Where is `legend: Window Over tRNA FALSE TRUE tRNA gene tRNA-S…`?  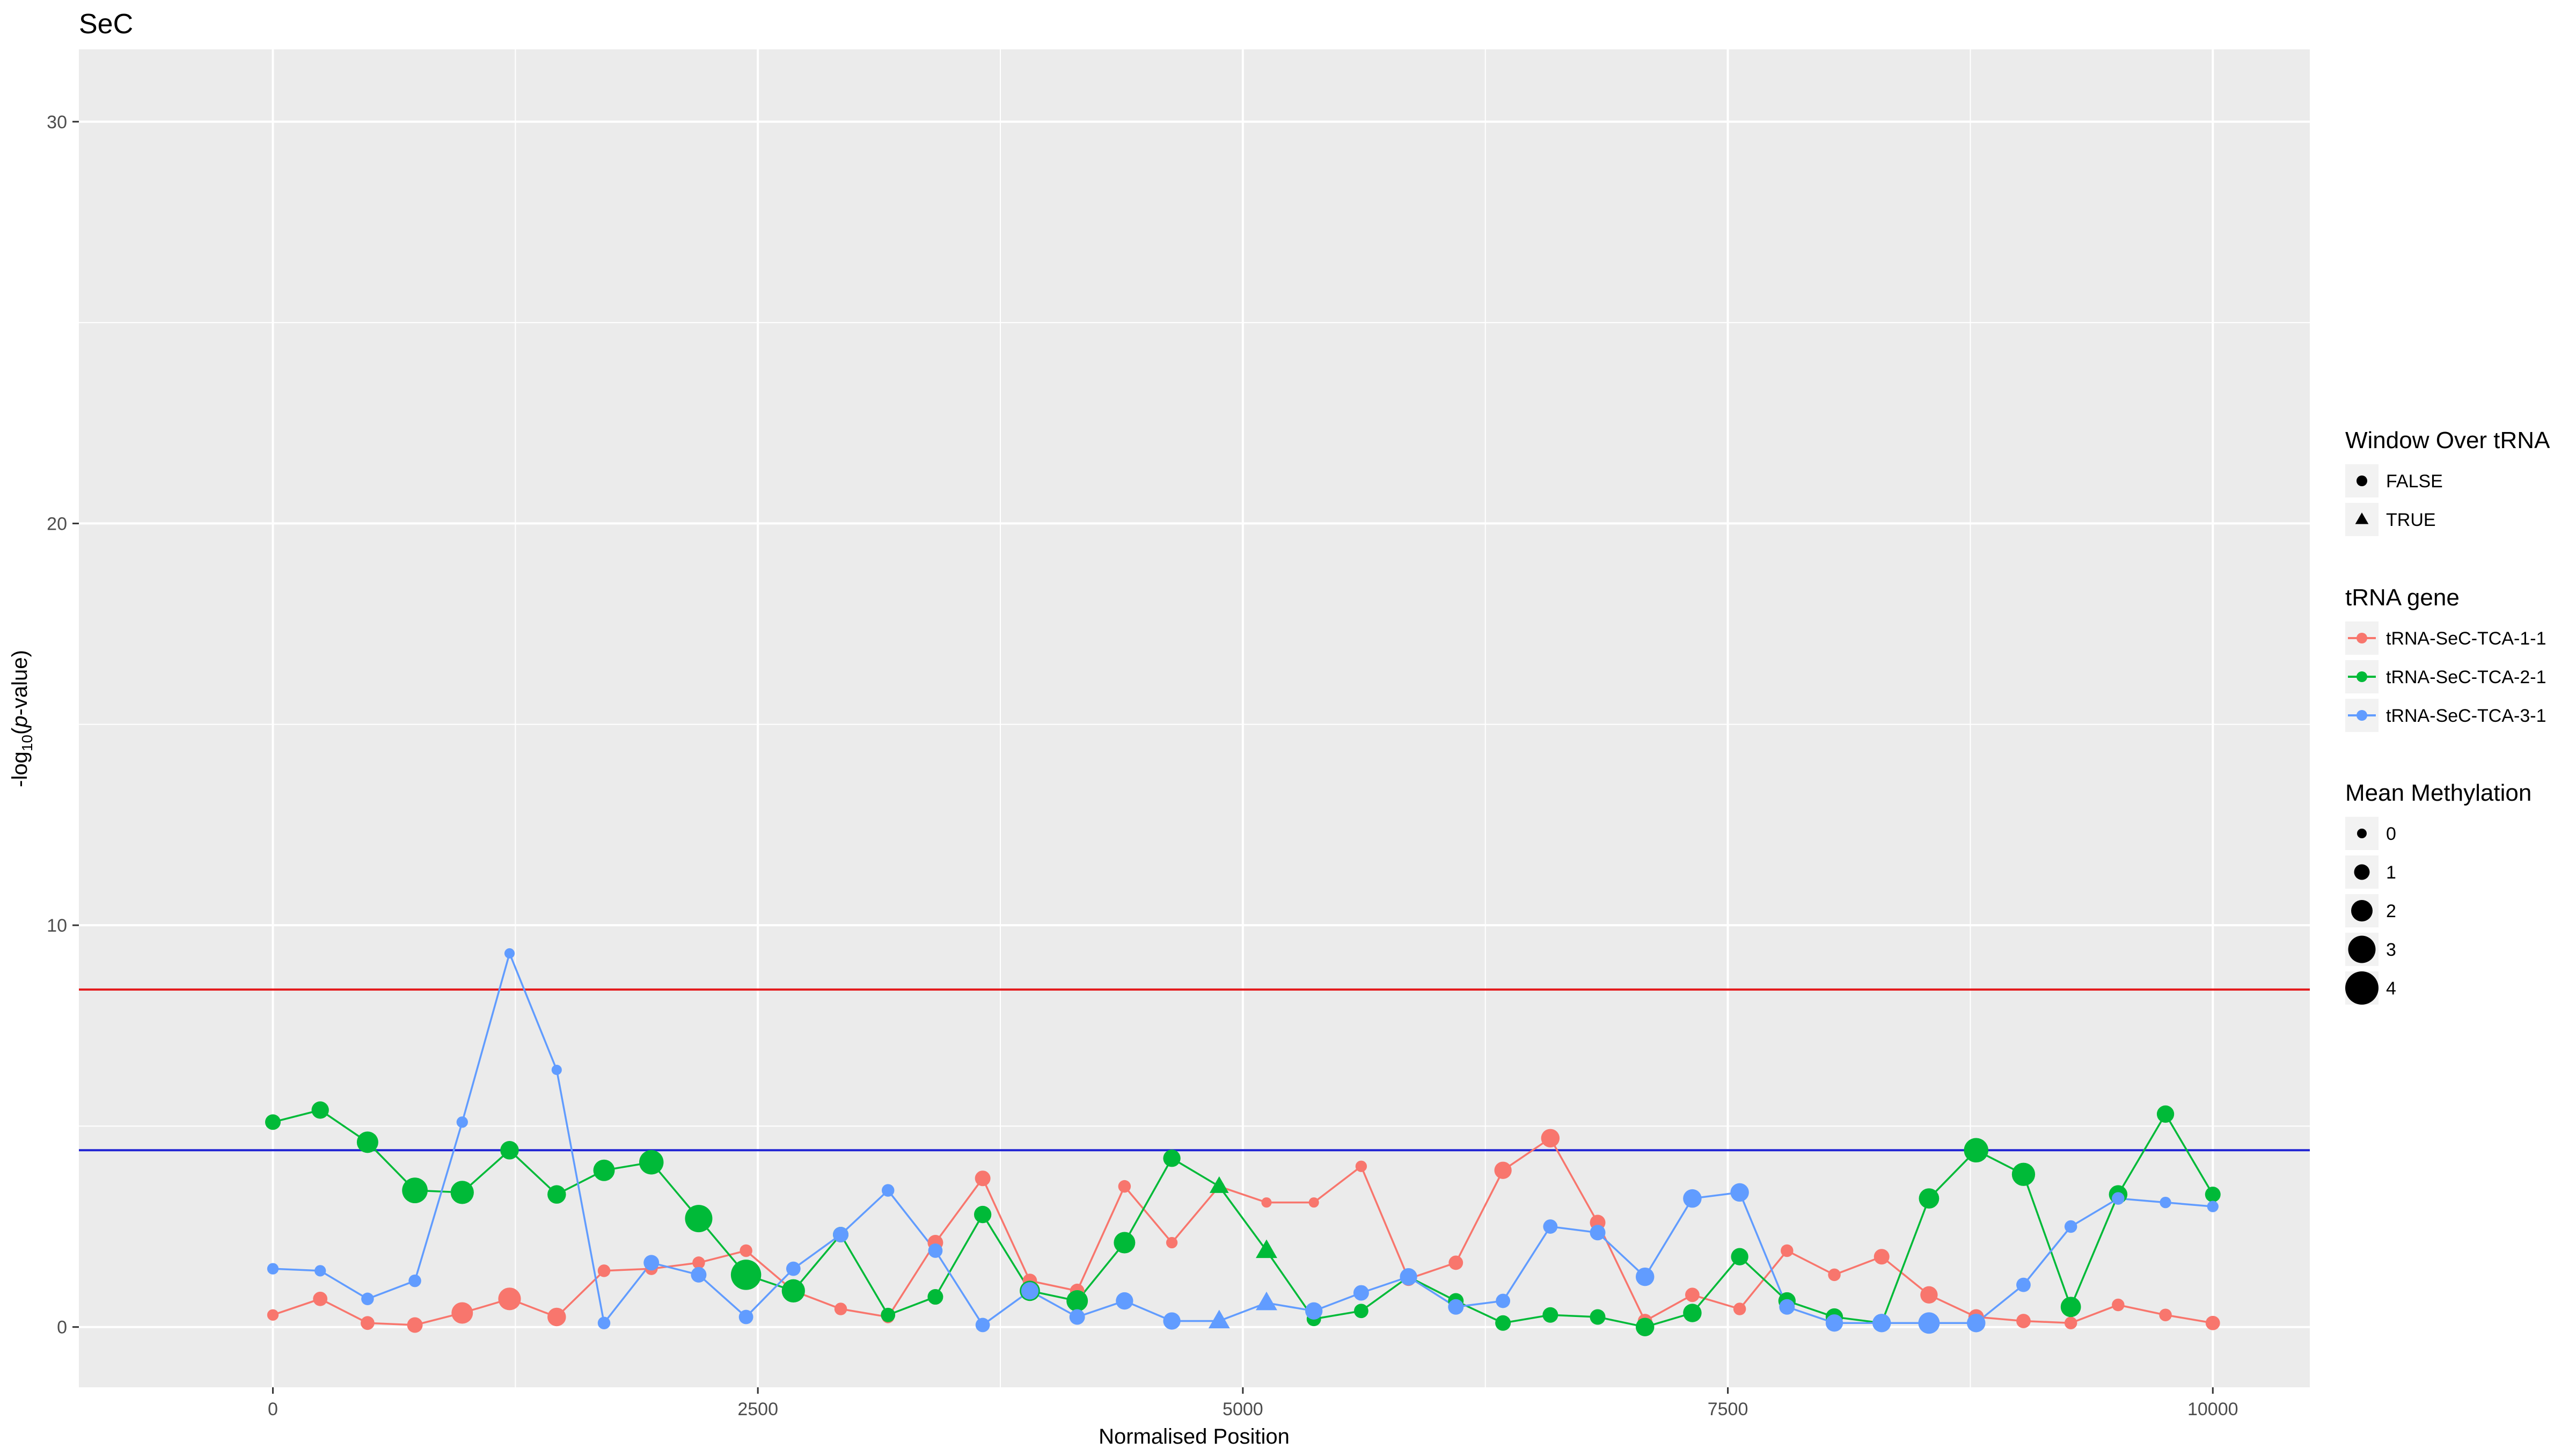
legend: Window Over tRNA FALSE TRUE tRNA gene tRNA-S… is located at coordinates (2447, 716).